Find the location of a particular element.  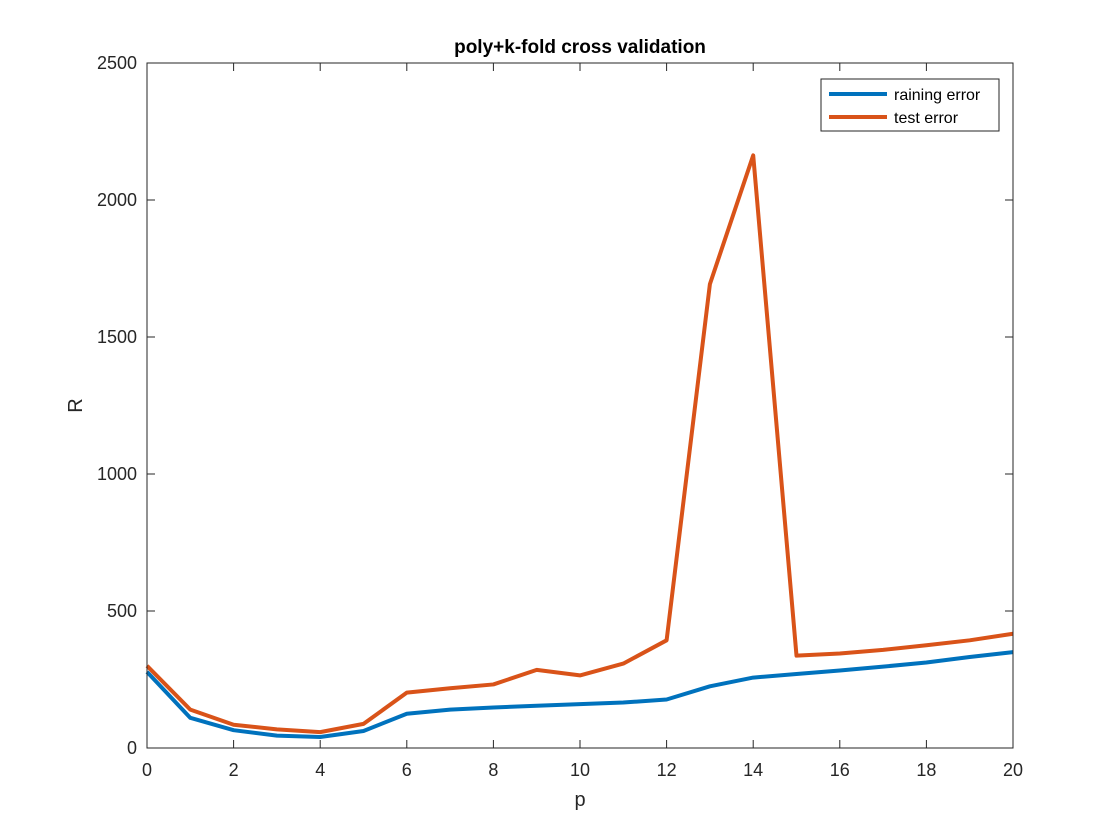

x-tick-label: 2 is located at coordinates (234, 770).